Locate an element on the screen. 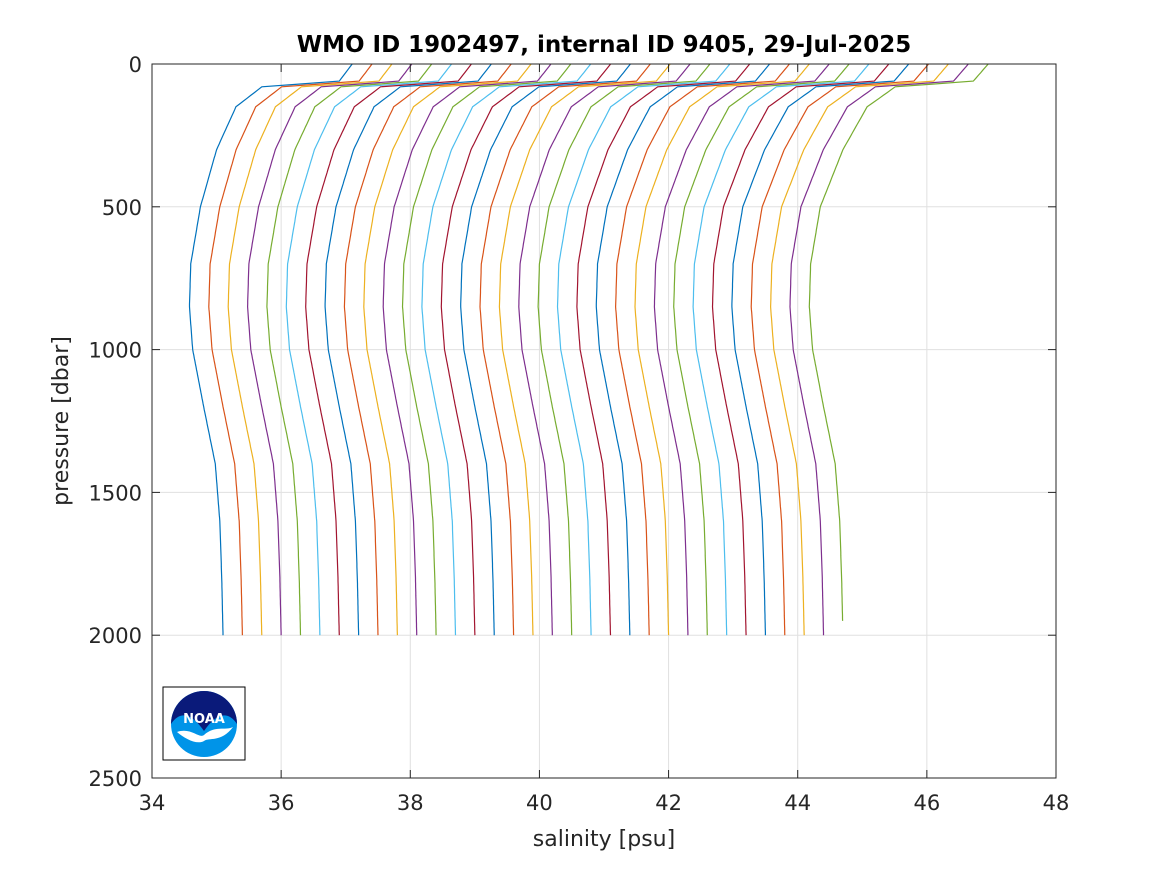 Image resolution: width=1167 pixels, height=875 pixels. x-tick-label: 44 is located at coordinates (797, 803).